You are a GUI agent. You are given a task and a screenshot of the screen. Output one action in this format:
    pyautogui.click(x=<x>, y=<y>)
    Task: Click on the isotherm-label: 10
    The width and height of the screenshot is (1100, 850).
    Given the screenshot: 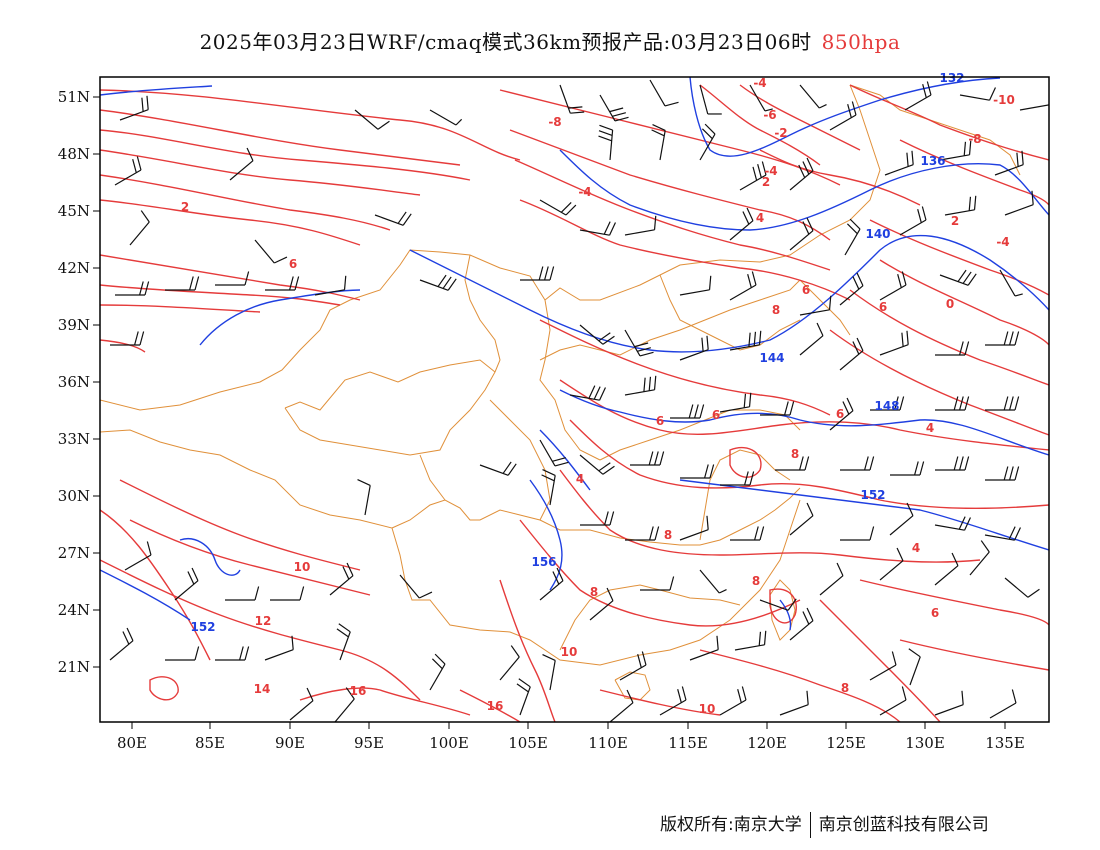 What is the action you would take?
    pyautogui.click(x=302, y=567)
    